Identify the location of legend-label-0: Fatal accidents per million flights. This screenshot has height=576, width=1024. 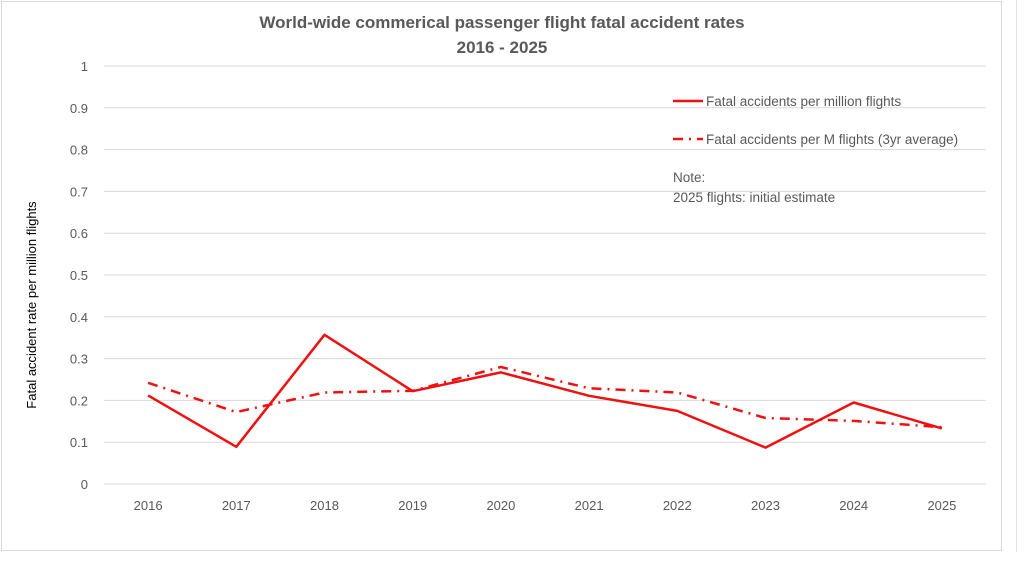
(803, 101).